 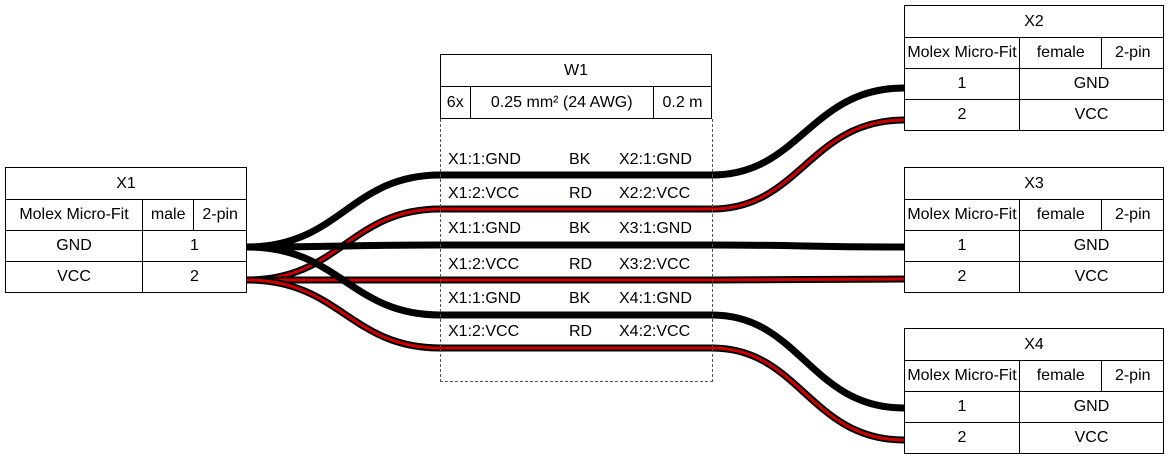 I want to click on cable-length: 0.2 m, so click(x=682, y=102).